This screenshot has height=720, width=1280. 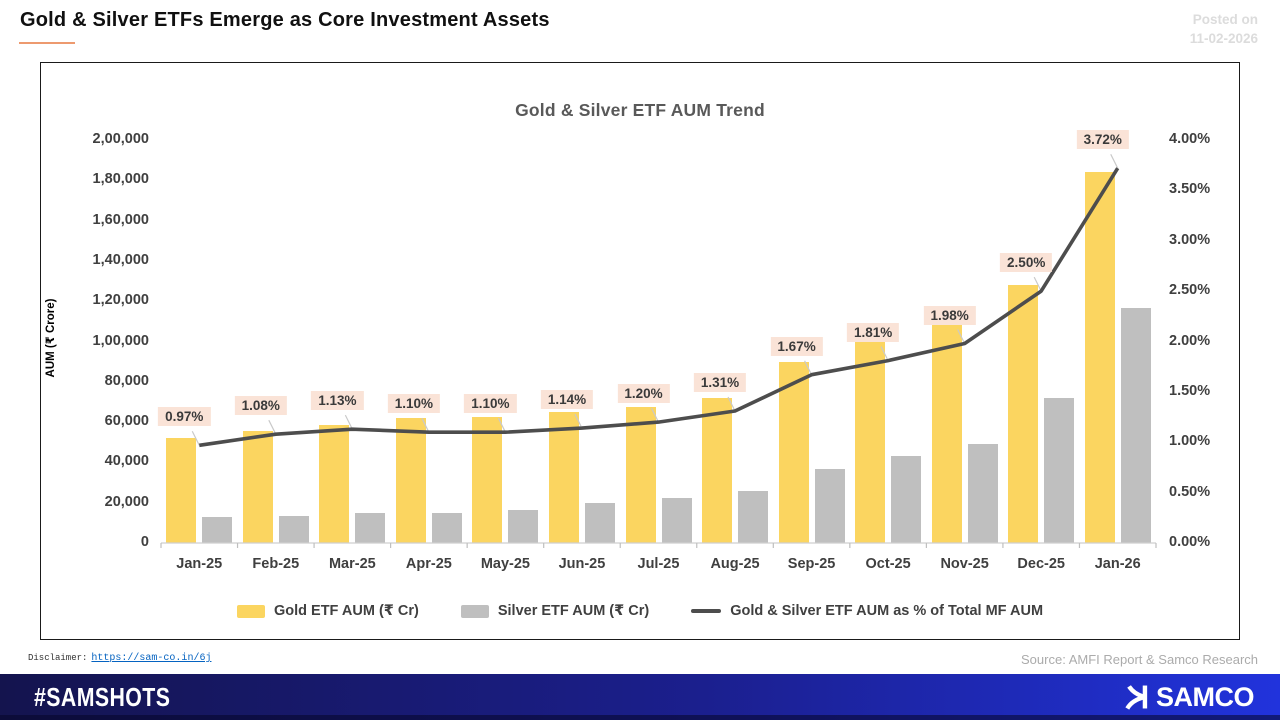 What do you see at coordinates (735, 564) in the screenshot?
I see `x-axis-label: Aug-25` at bounding box center [735, 564].